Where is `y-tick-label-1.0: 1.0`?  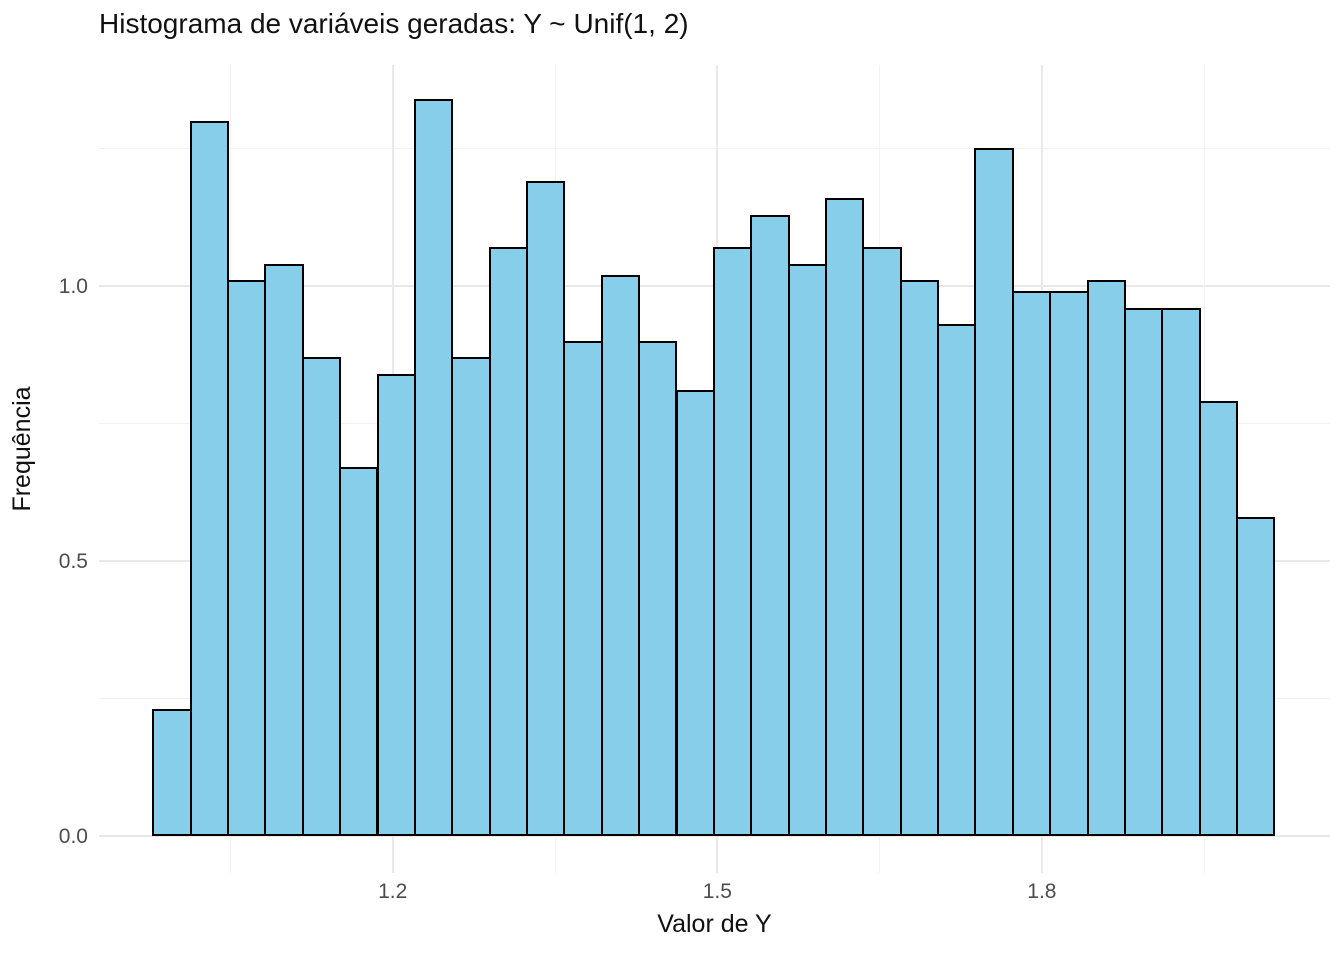 y-tick-label-1.0: 1.0 is located at coordinates (73, 286).